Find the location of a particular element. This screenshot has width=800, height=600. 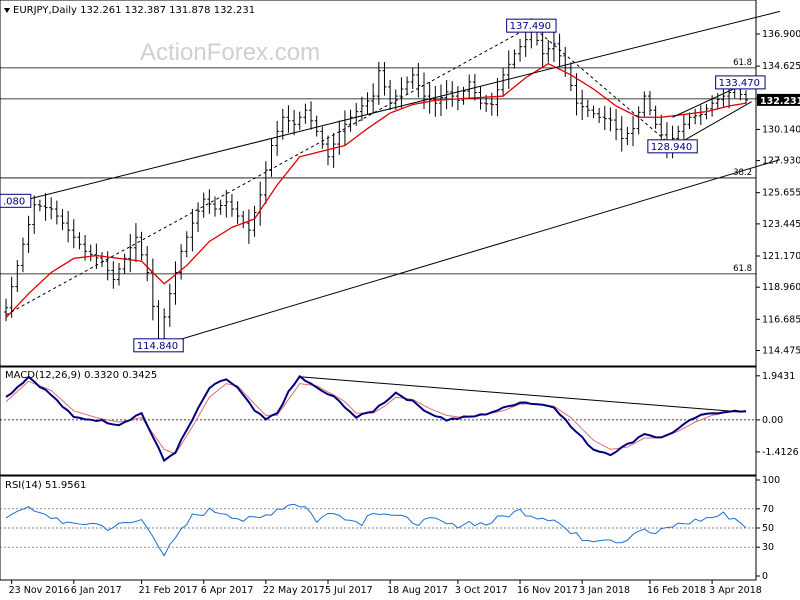

price-ytick-label: 121.170 is located at coordinates (781, 256).